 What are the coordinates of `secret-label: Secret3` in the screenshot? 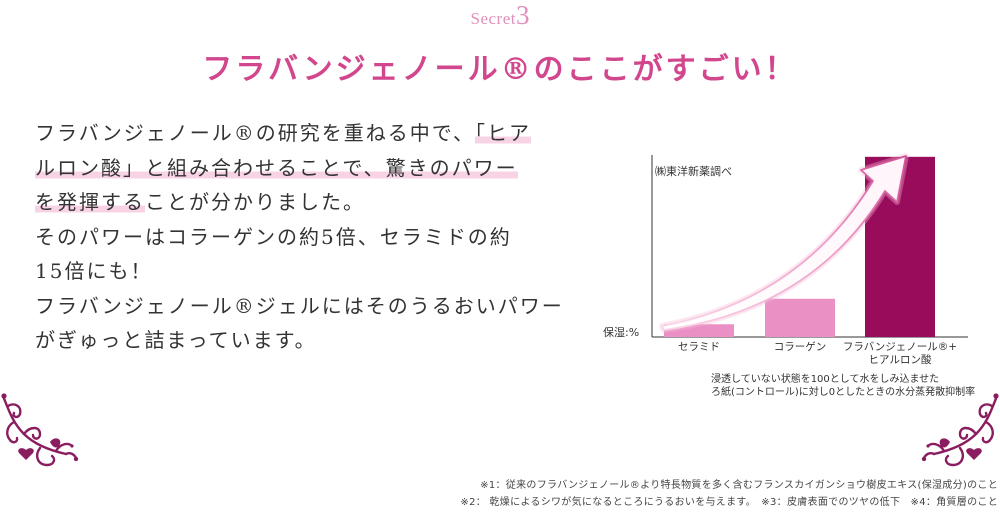 It's located at (500, 16).